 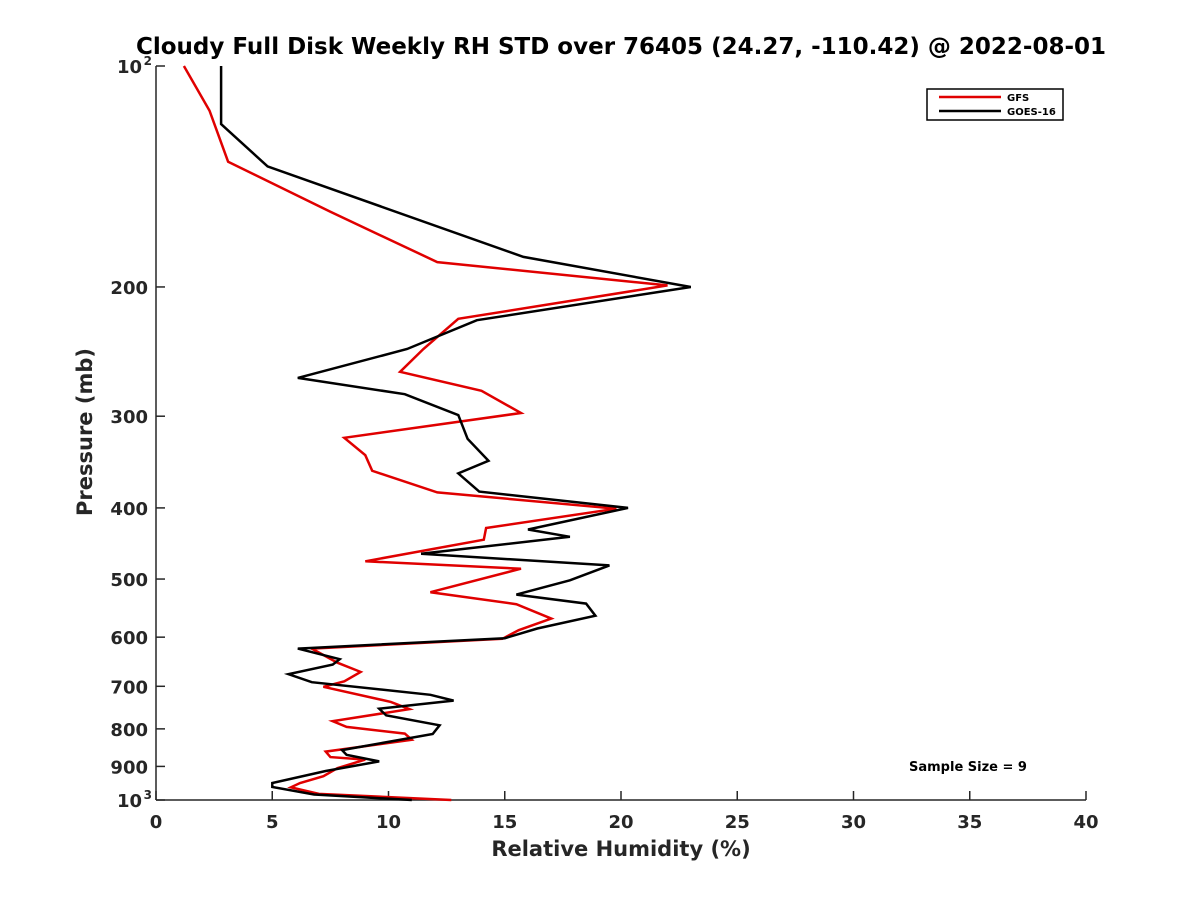 I want to click on sample-size-annotation: Sample Size = 9, so click(x=968, y=767).